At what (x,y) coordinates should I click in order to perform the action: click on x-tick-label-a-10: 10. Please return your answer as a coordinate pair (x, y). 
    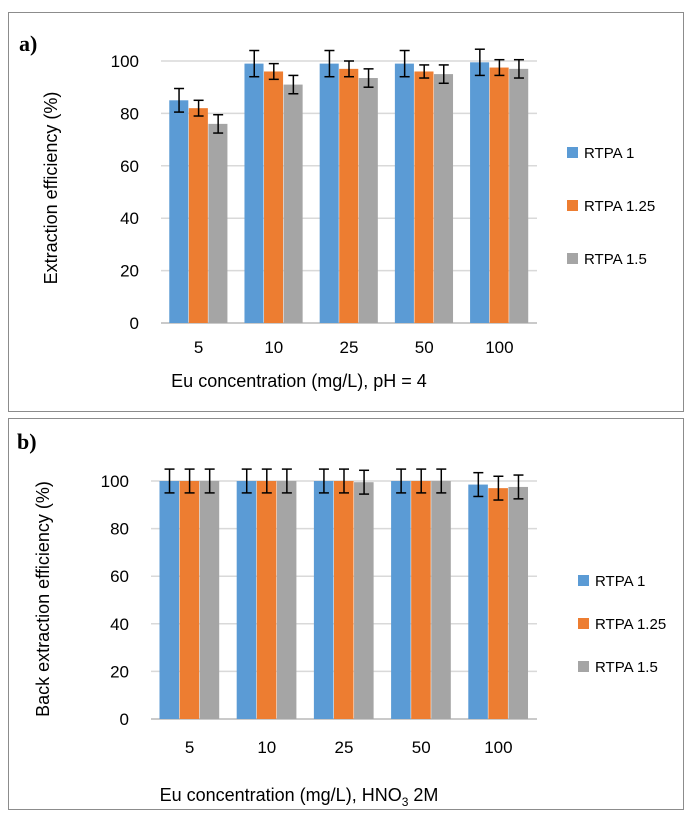
    Looking at the image, I should click on (273, 347).